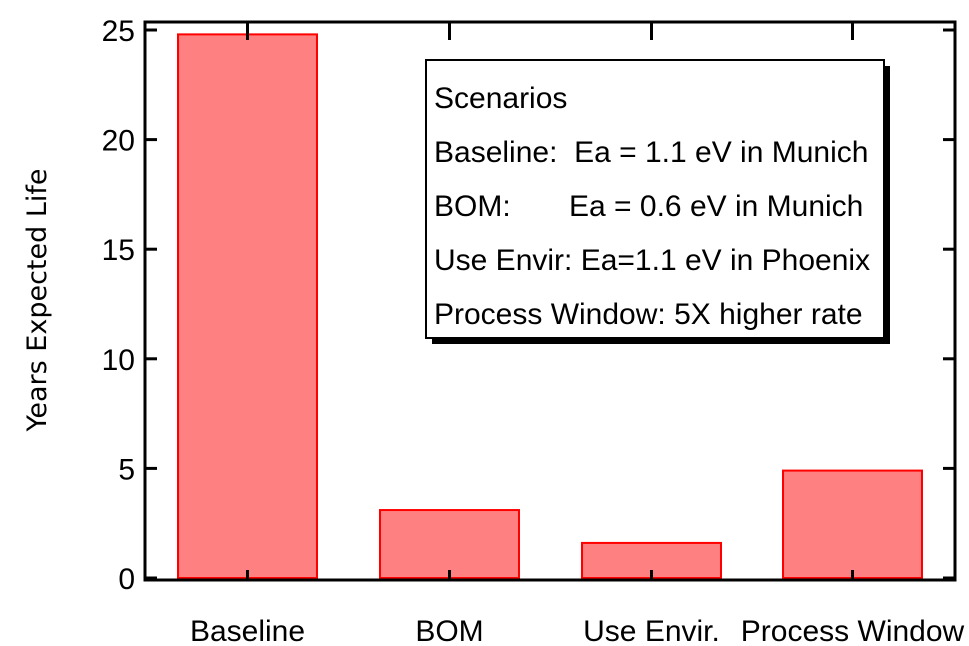 The image size is (969, 646). What do you see at coordinates (651, 630) in the screenshot?
I see `x-category-label: Use Envir.` at bounding box center [651, 630].